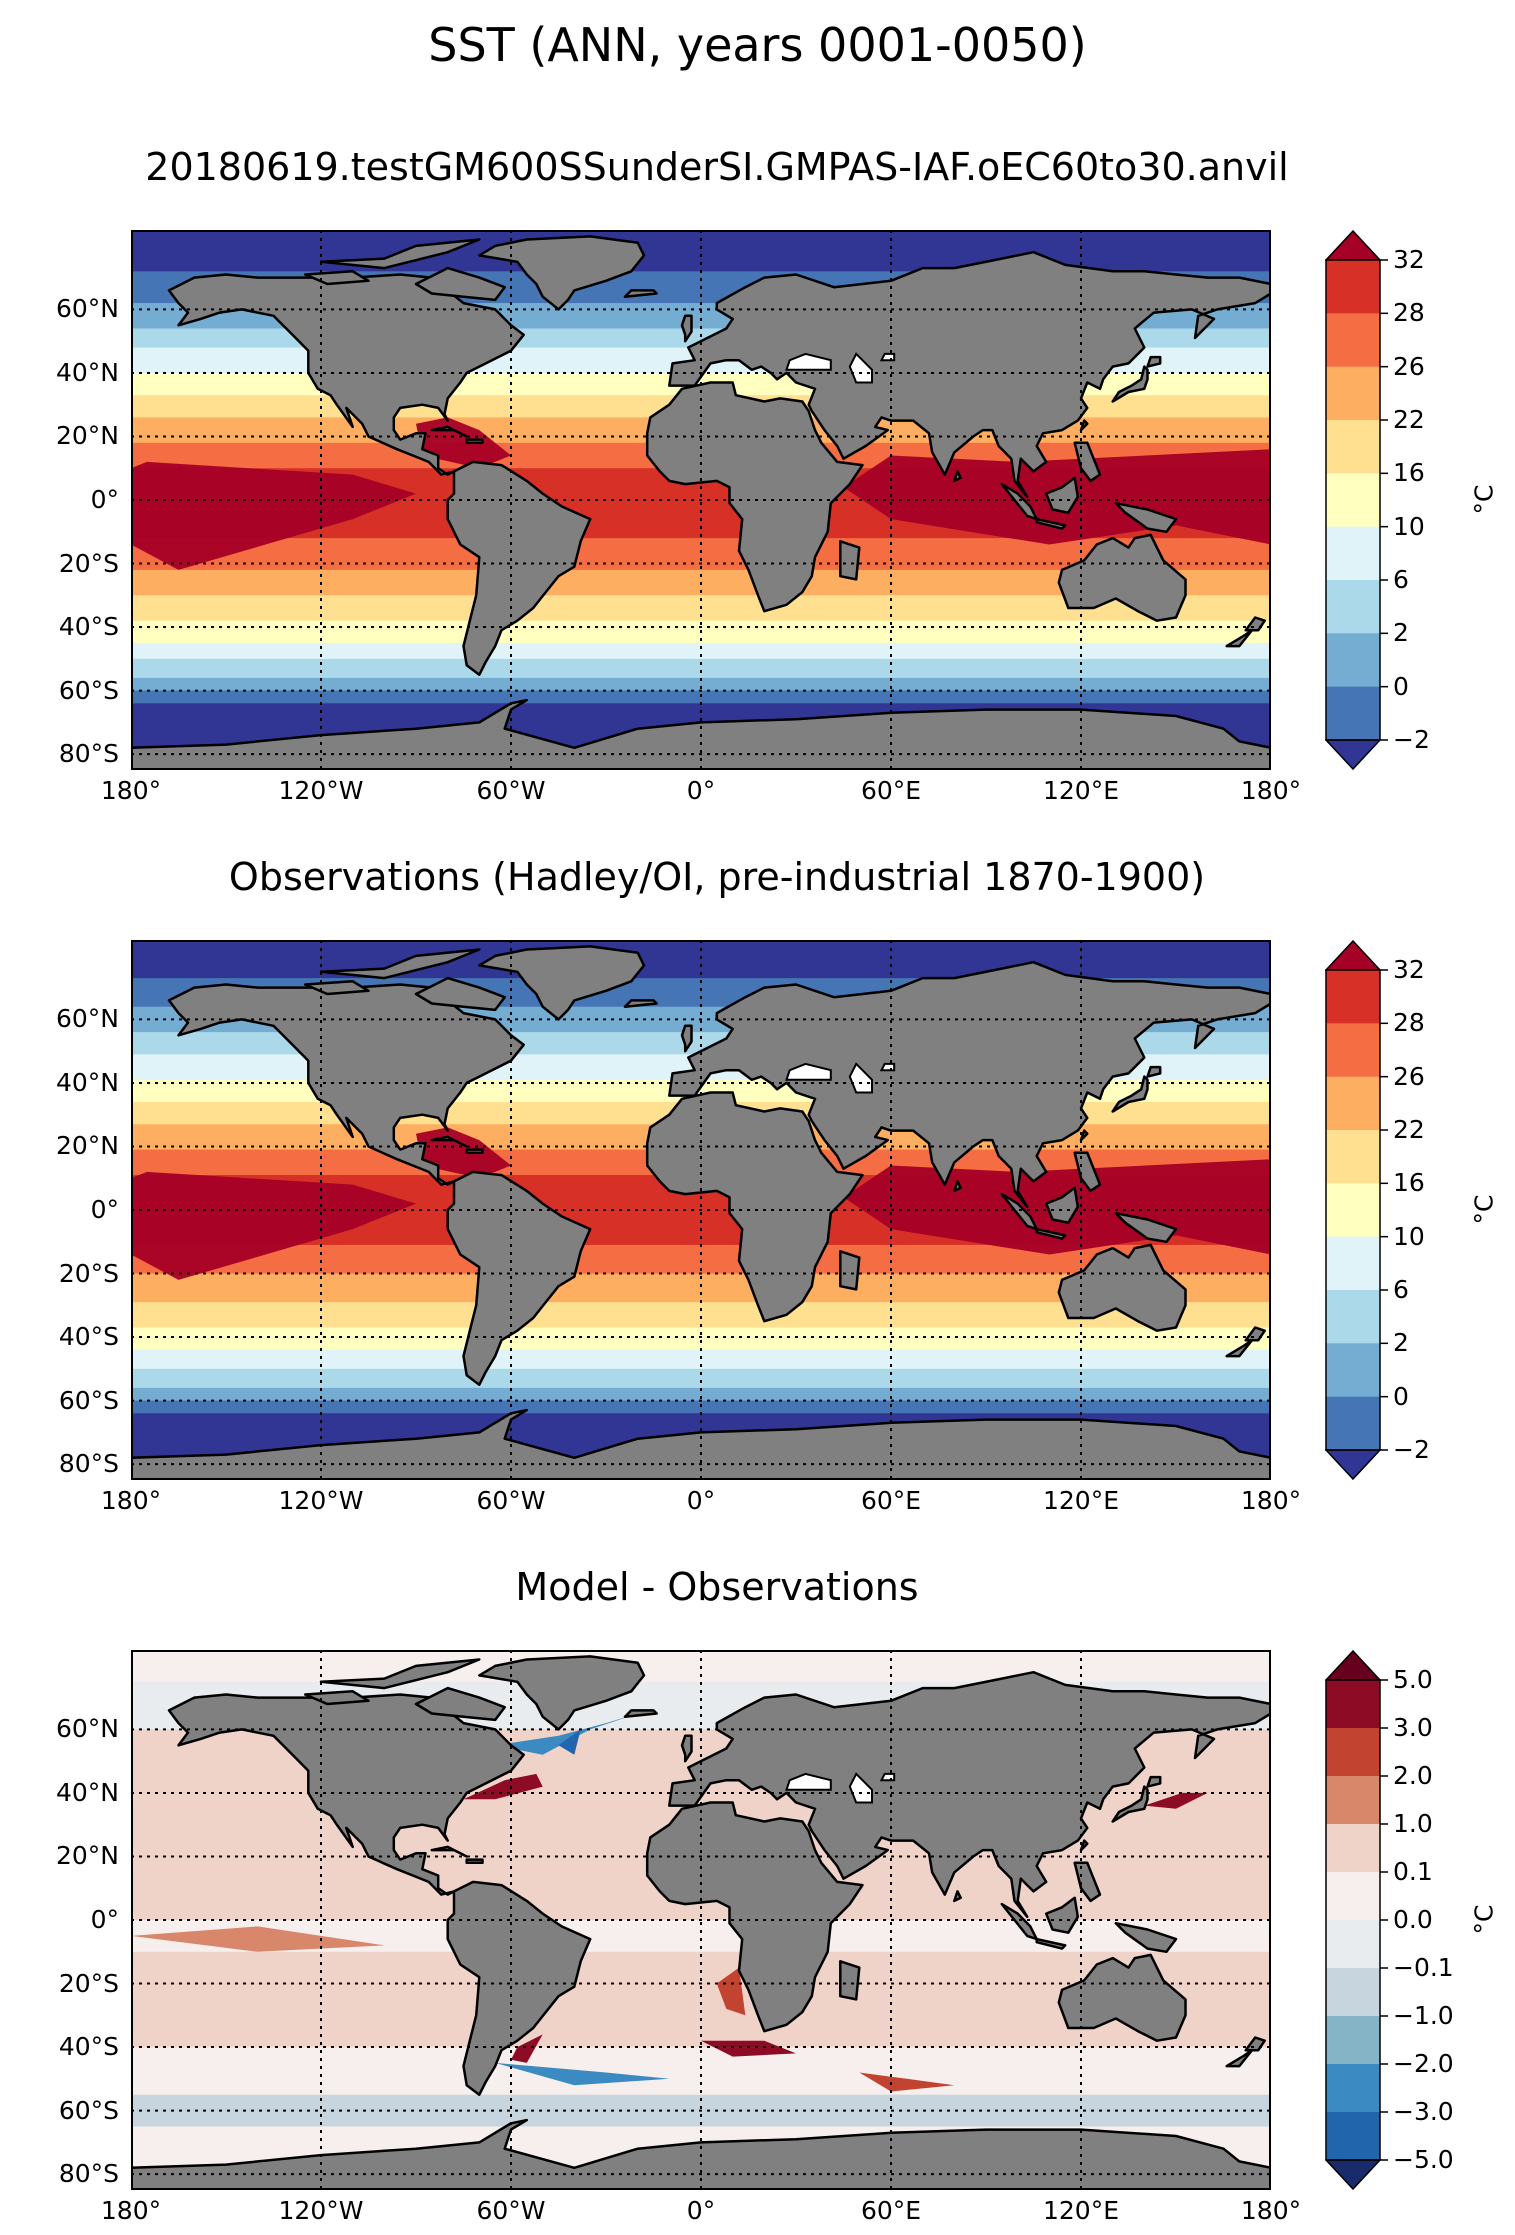 Image resolution: width=1515 pixels, height=2235 pixels. I want to click on colorbar-tick-label: −1.0, so click(1423, 2015).